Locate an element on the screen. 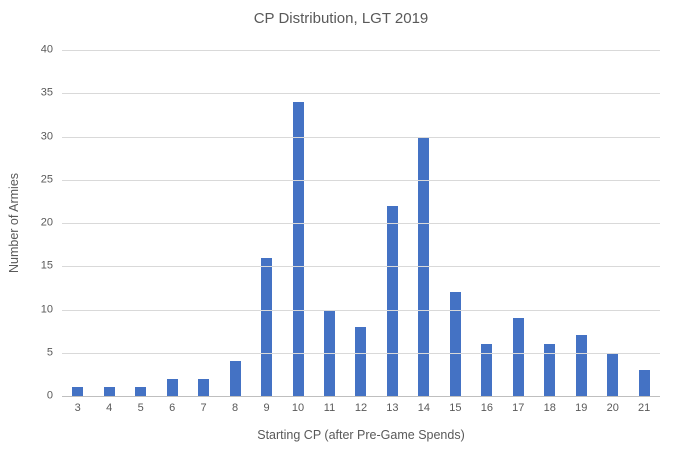 This screenshot has width=682, height=456. x-axis-tick-label: 16 is located at coordinates (486, 408).